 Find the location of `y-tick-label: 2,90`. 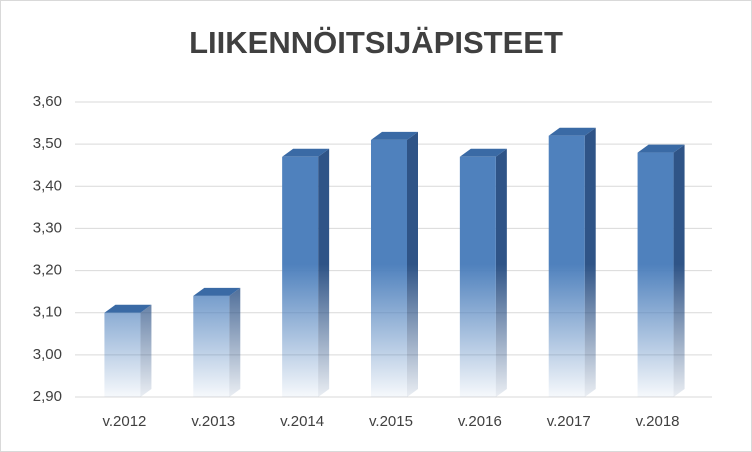

y-tick-label: 2,90 is located at coordinates (47, 396).